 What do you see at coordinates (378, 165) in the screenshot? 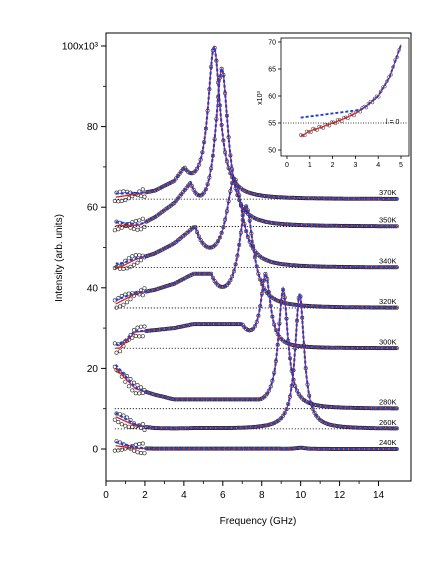
I see `inset-x-tick-label: 4` at bounding box center [378, 165].